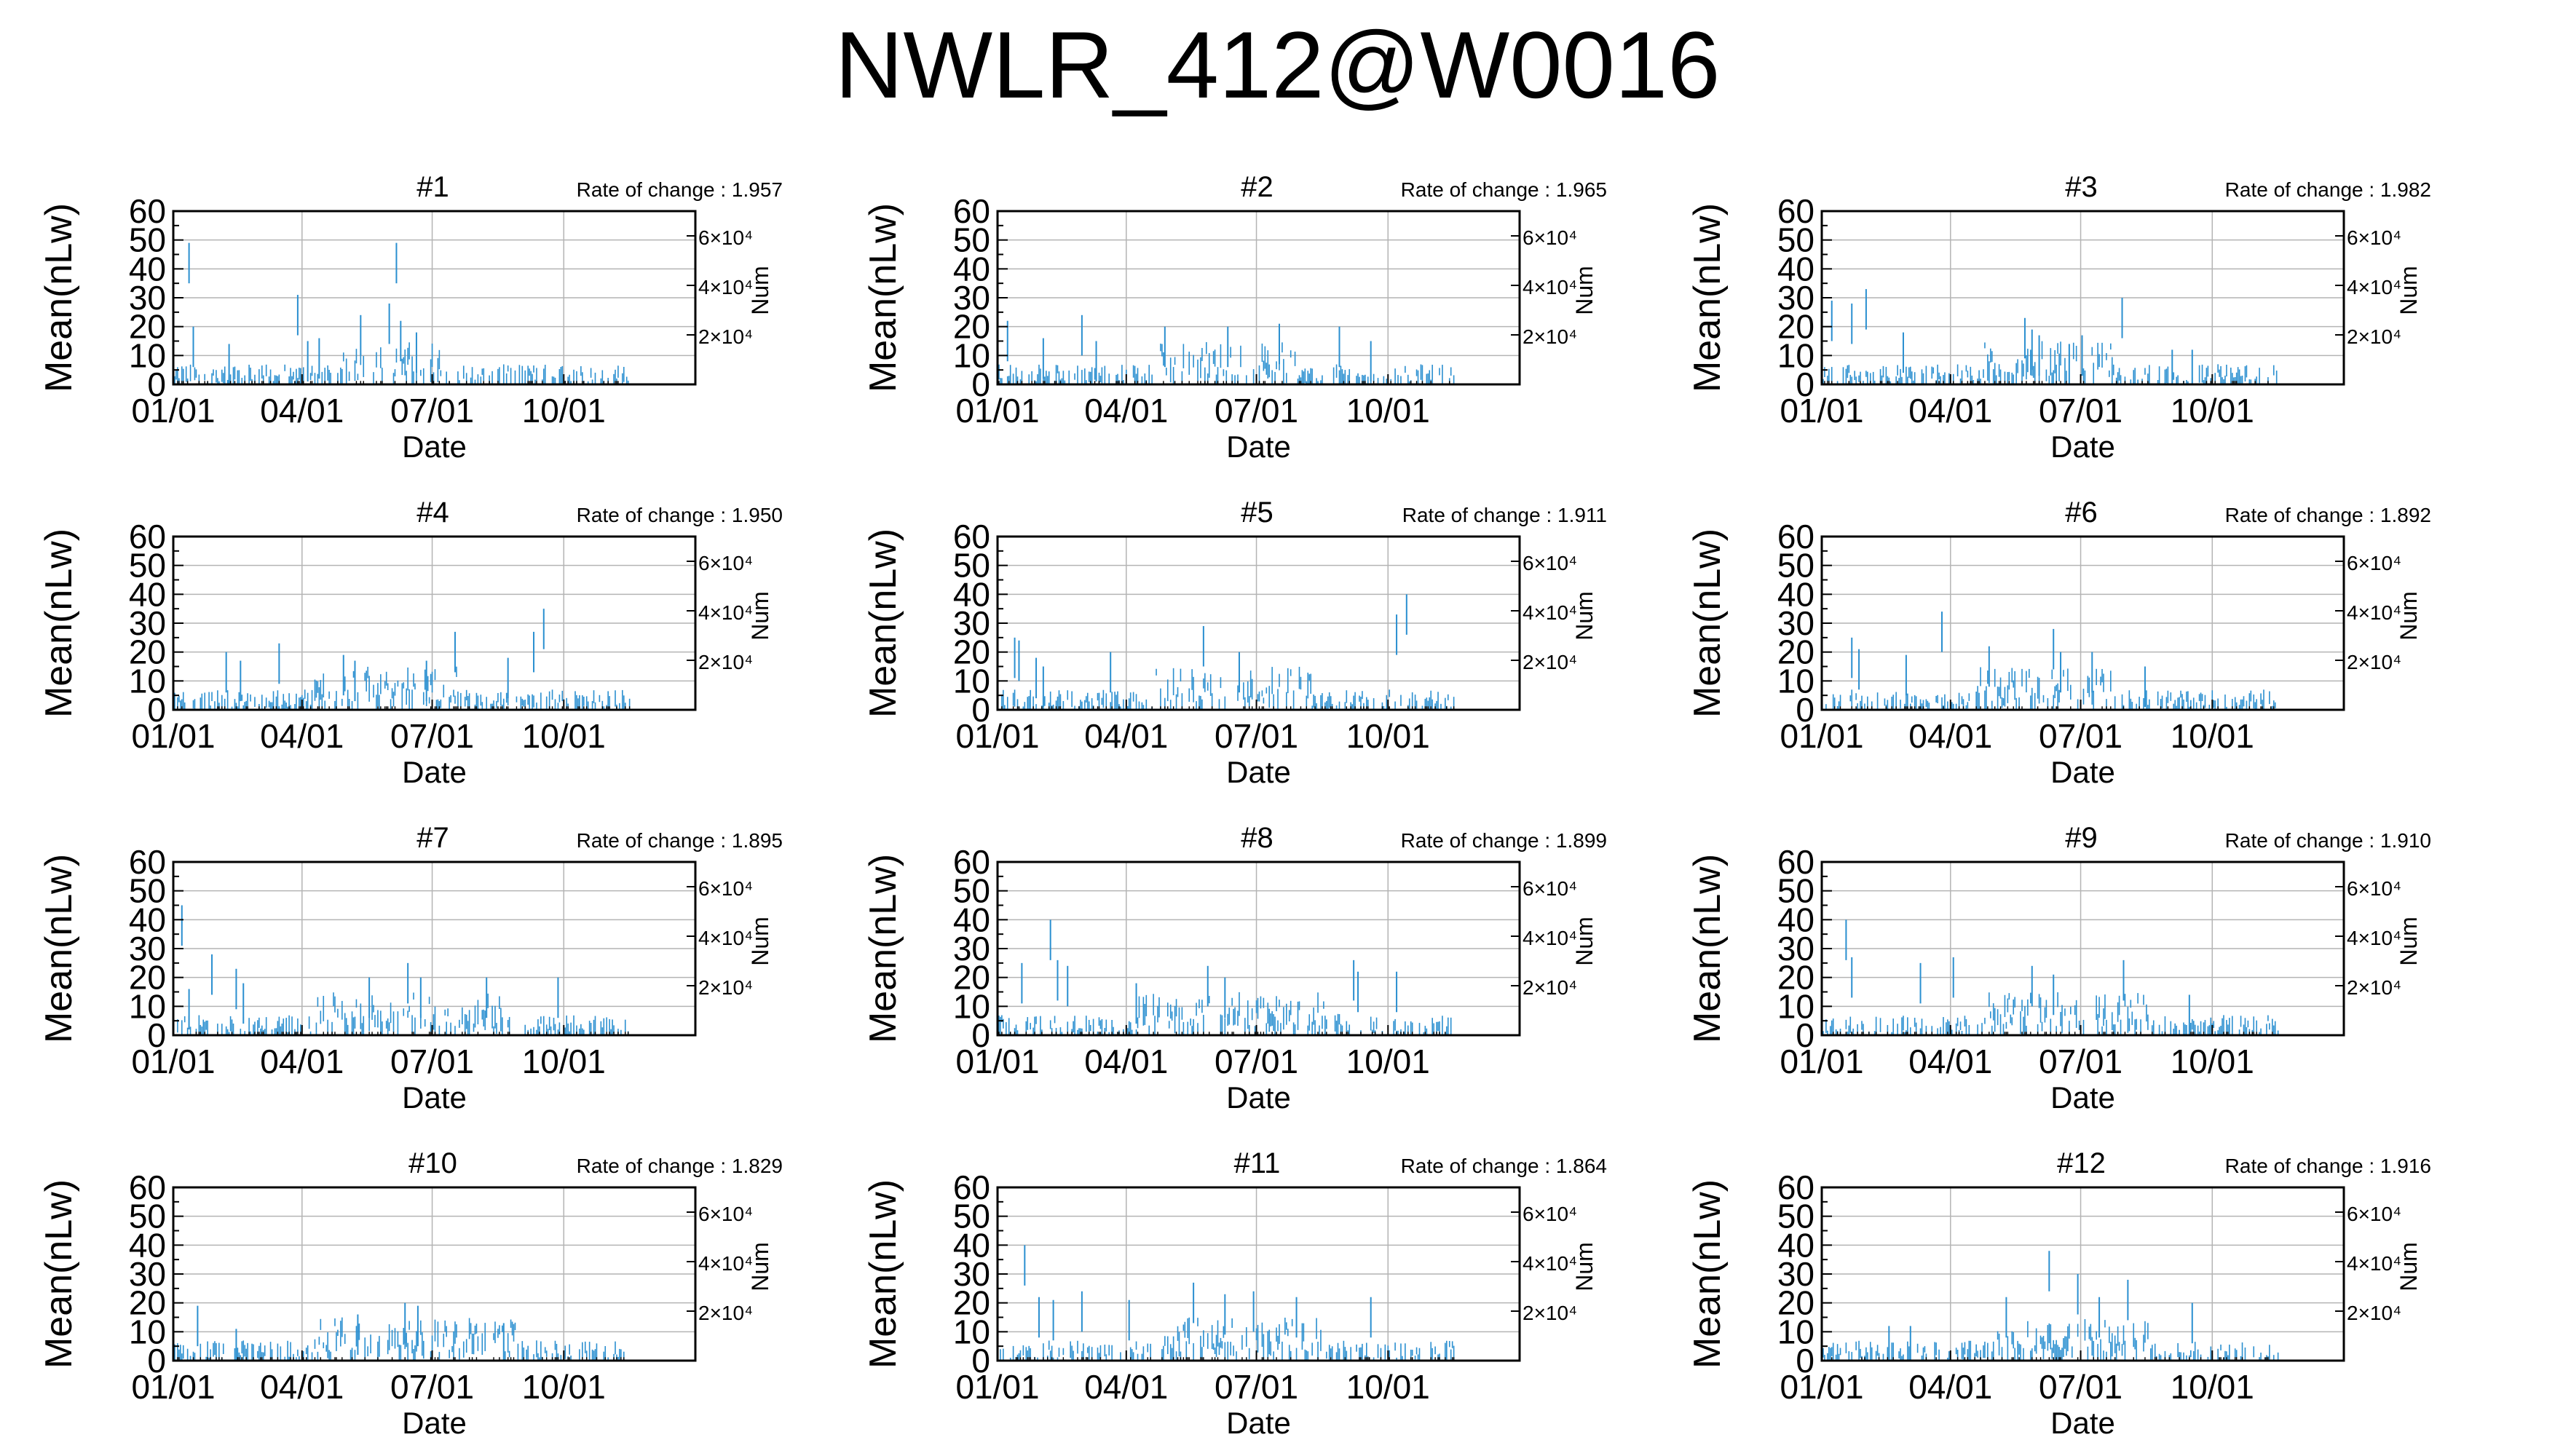  What do you see at coordinates (2328, 189) in the screenshot?
I see `rate-of-change: Rate of change : 1.982` at bounding box center [2328, 189].